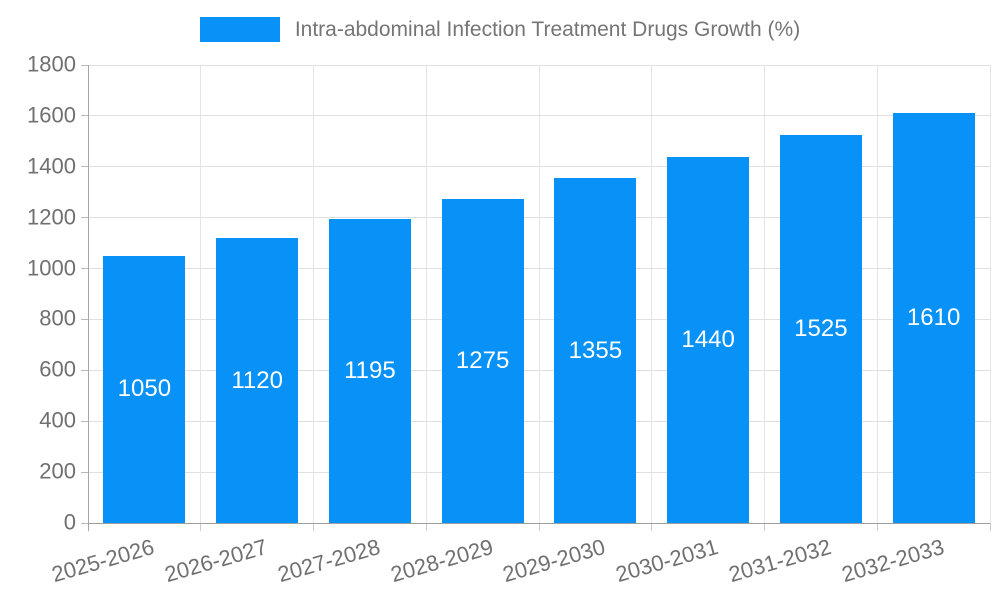  I want to click on bar: 1355, so click(595, 350).